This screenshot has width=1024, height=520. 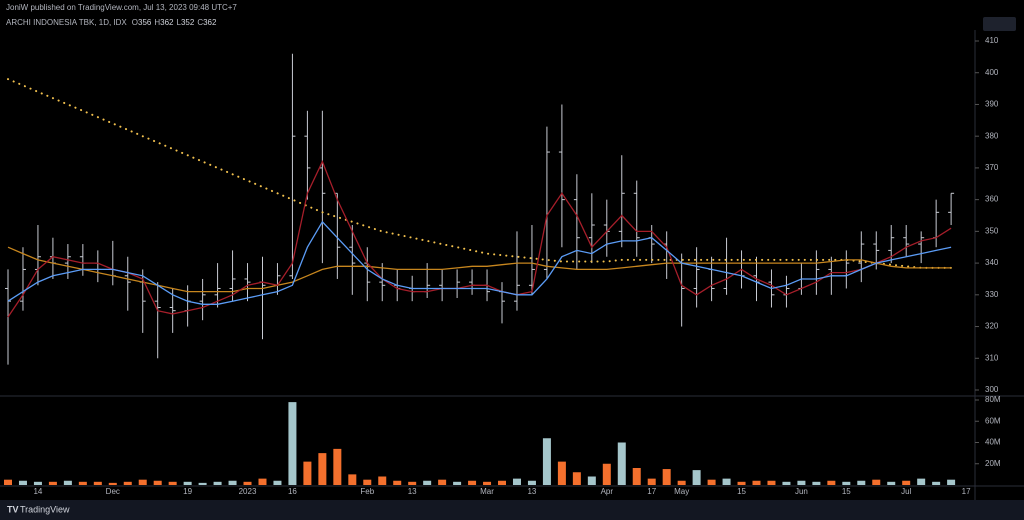 I want to click on x-tick-label: Mar, so click(x=487, y=491).